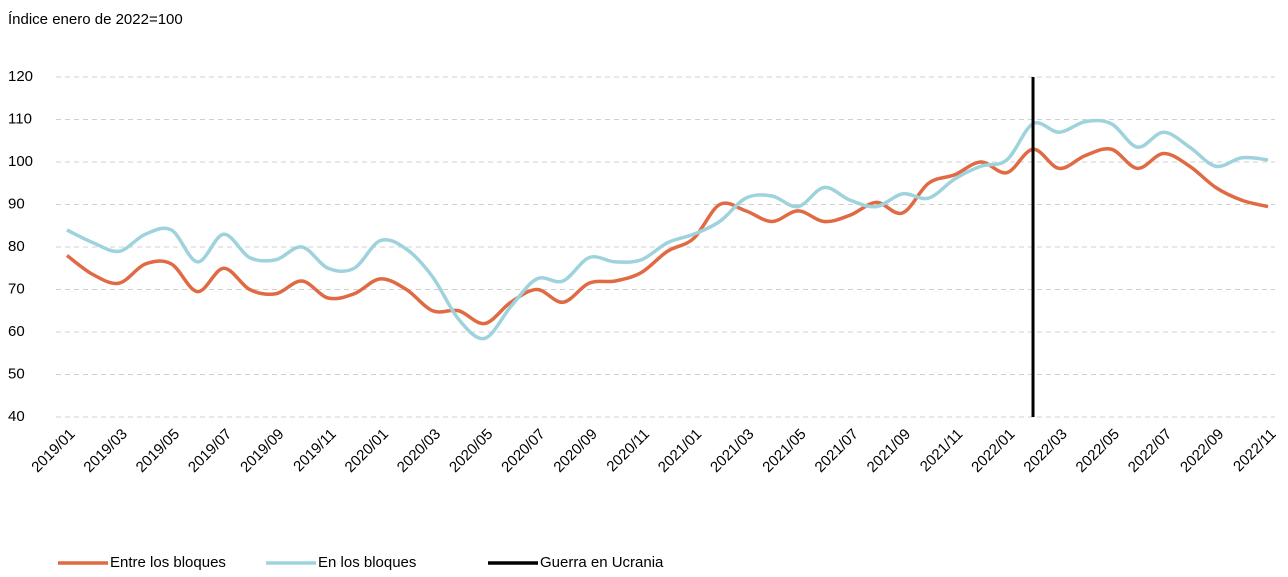  What do you see at coordinates (210, 451) in the screenshot?
I see `x-tick-label: 2019/07` at bounding box center [210, 451].